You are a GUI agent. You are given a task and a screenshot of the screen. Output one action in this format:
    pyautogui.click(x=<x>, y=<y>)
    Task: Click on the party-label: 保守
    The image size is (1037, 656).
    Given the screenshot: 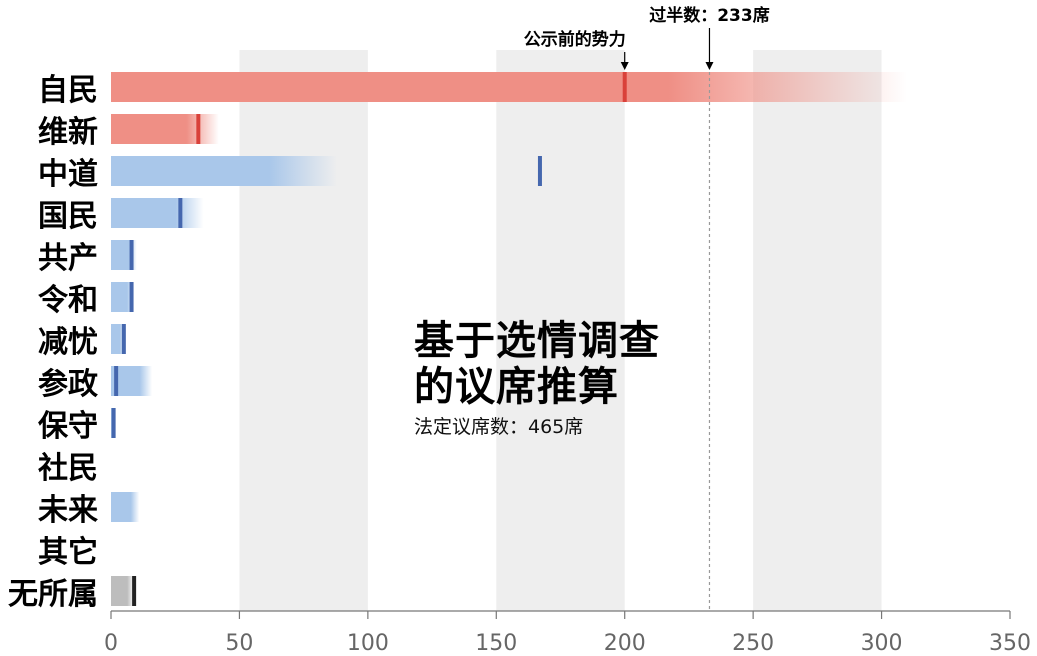 What is the action you would take?
    pyautogui.click(x=68, y=426)
    